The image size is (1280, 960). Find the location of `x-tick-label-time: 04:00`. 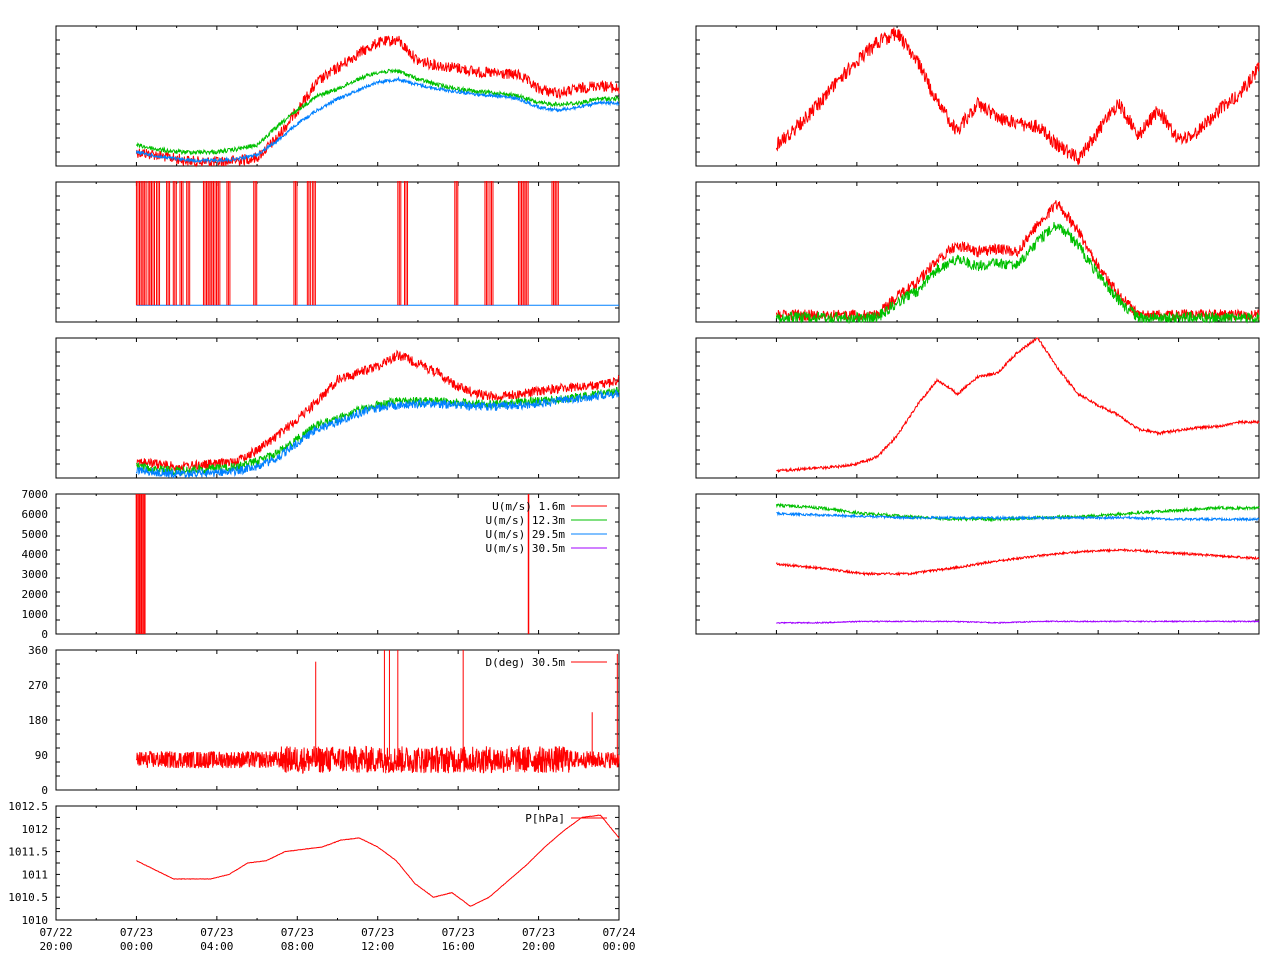

x-tick-label-time: 04:00 is located at coordinates (216, 946).